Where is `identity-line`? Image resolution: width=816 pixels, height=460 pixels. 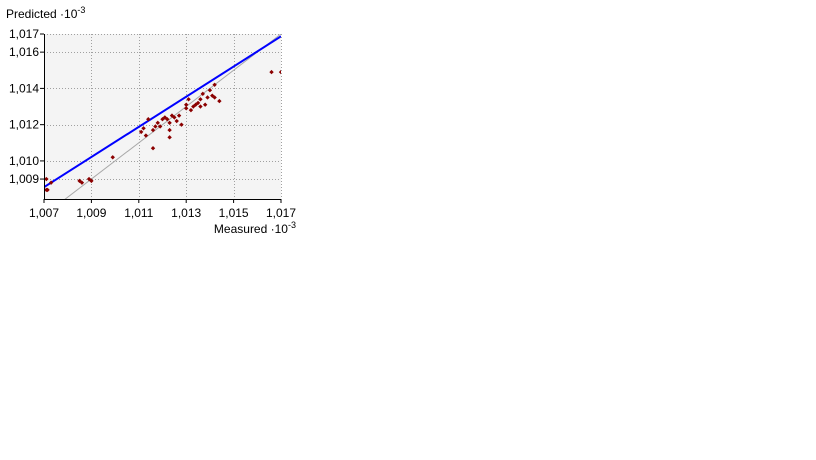
identity-line is located at coordinates (172, 116).